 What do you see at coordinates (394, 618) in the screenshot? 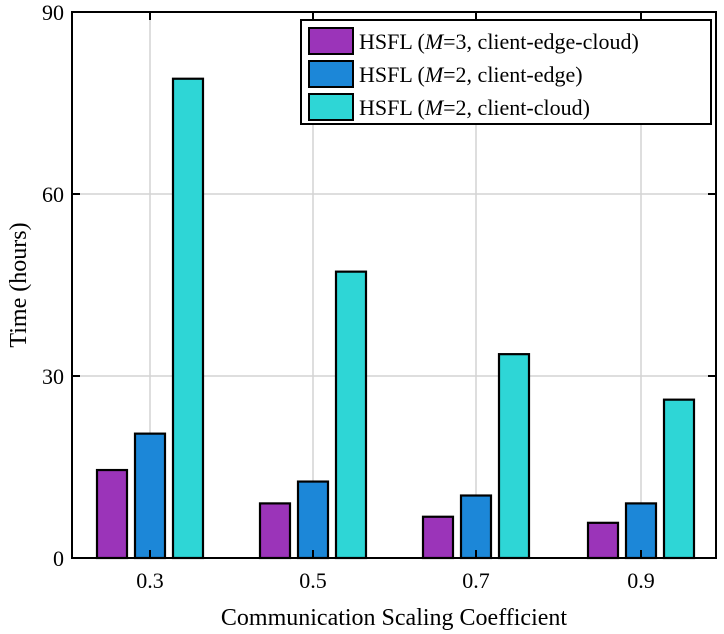
I see `x-axis-label: Communication Scaling Coefficient` at bounding box center [394, 618].